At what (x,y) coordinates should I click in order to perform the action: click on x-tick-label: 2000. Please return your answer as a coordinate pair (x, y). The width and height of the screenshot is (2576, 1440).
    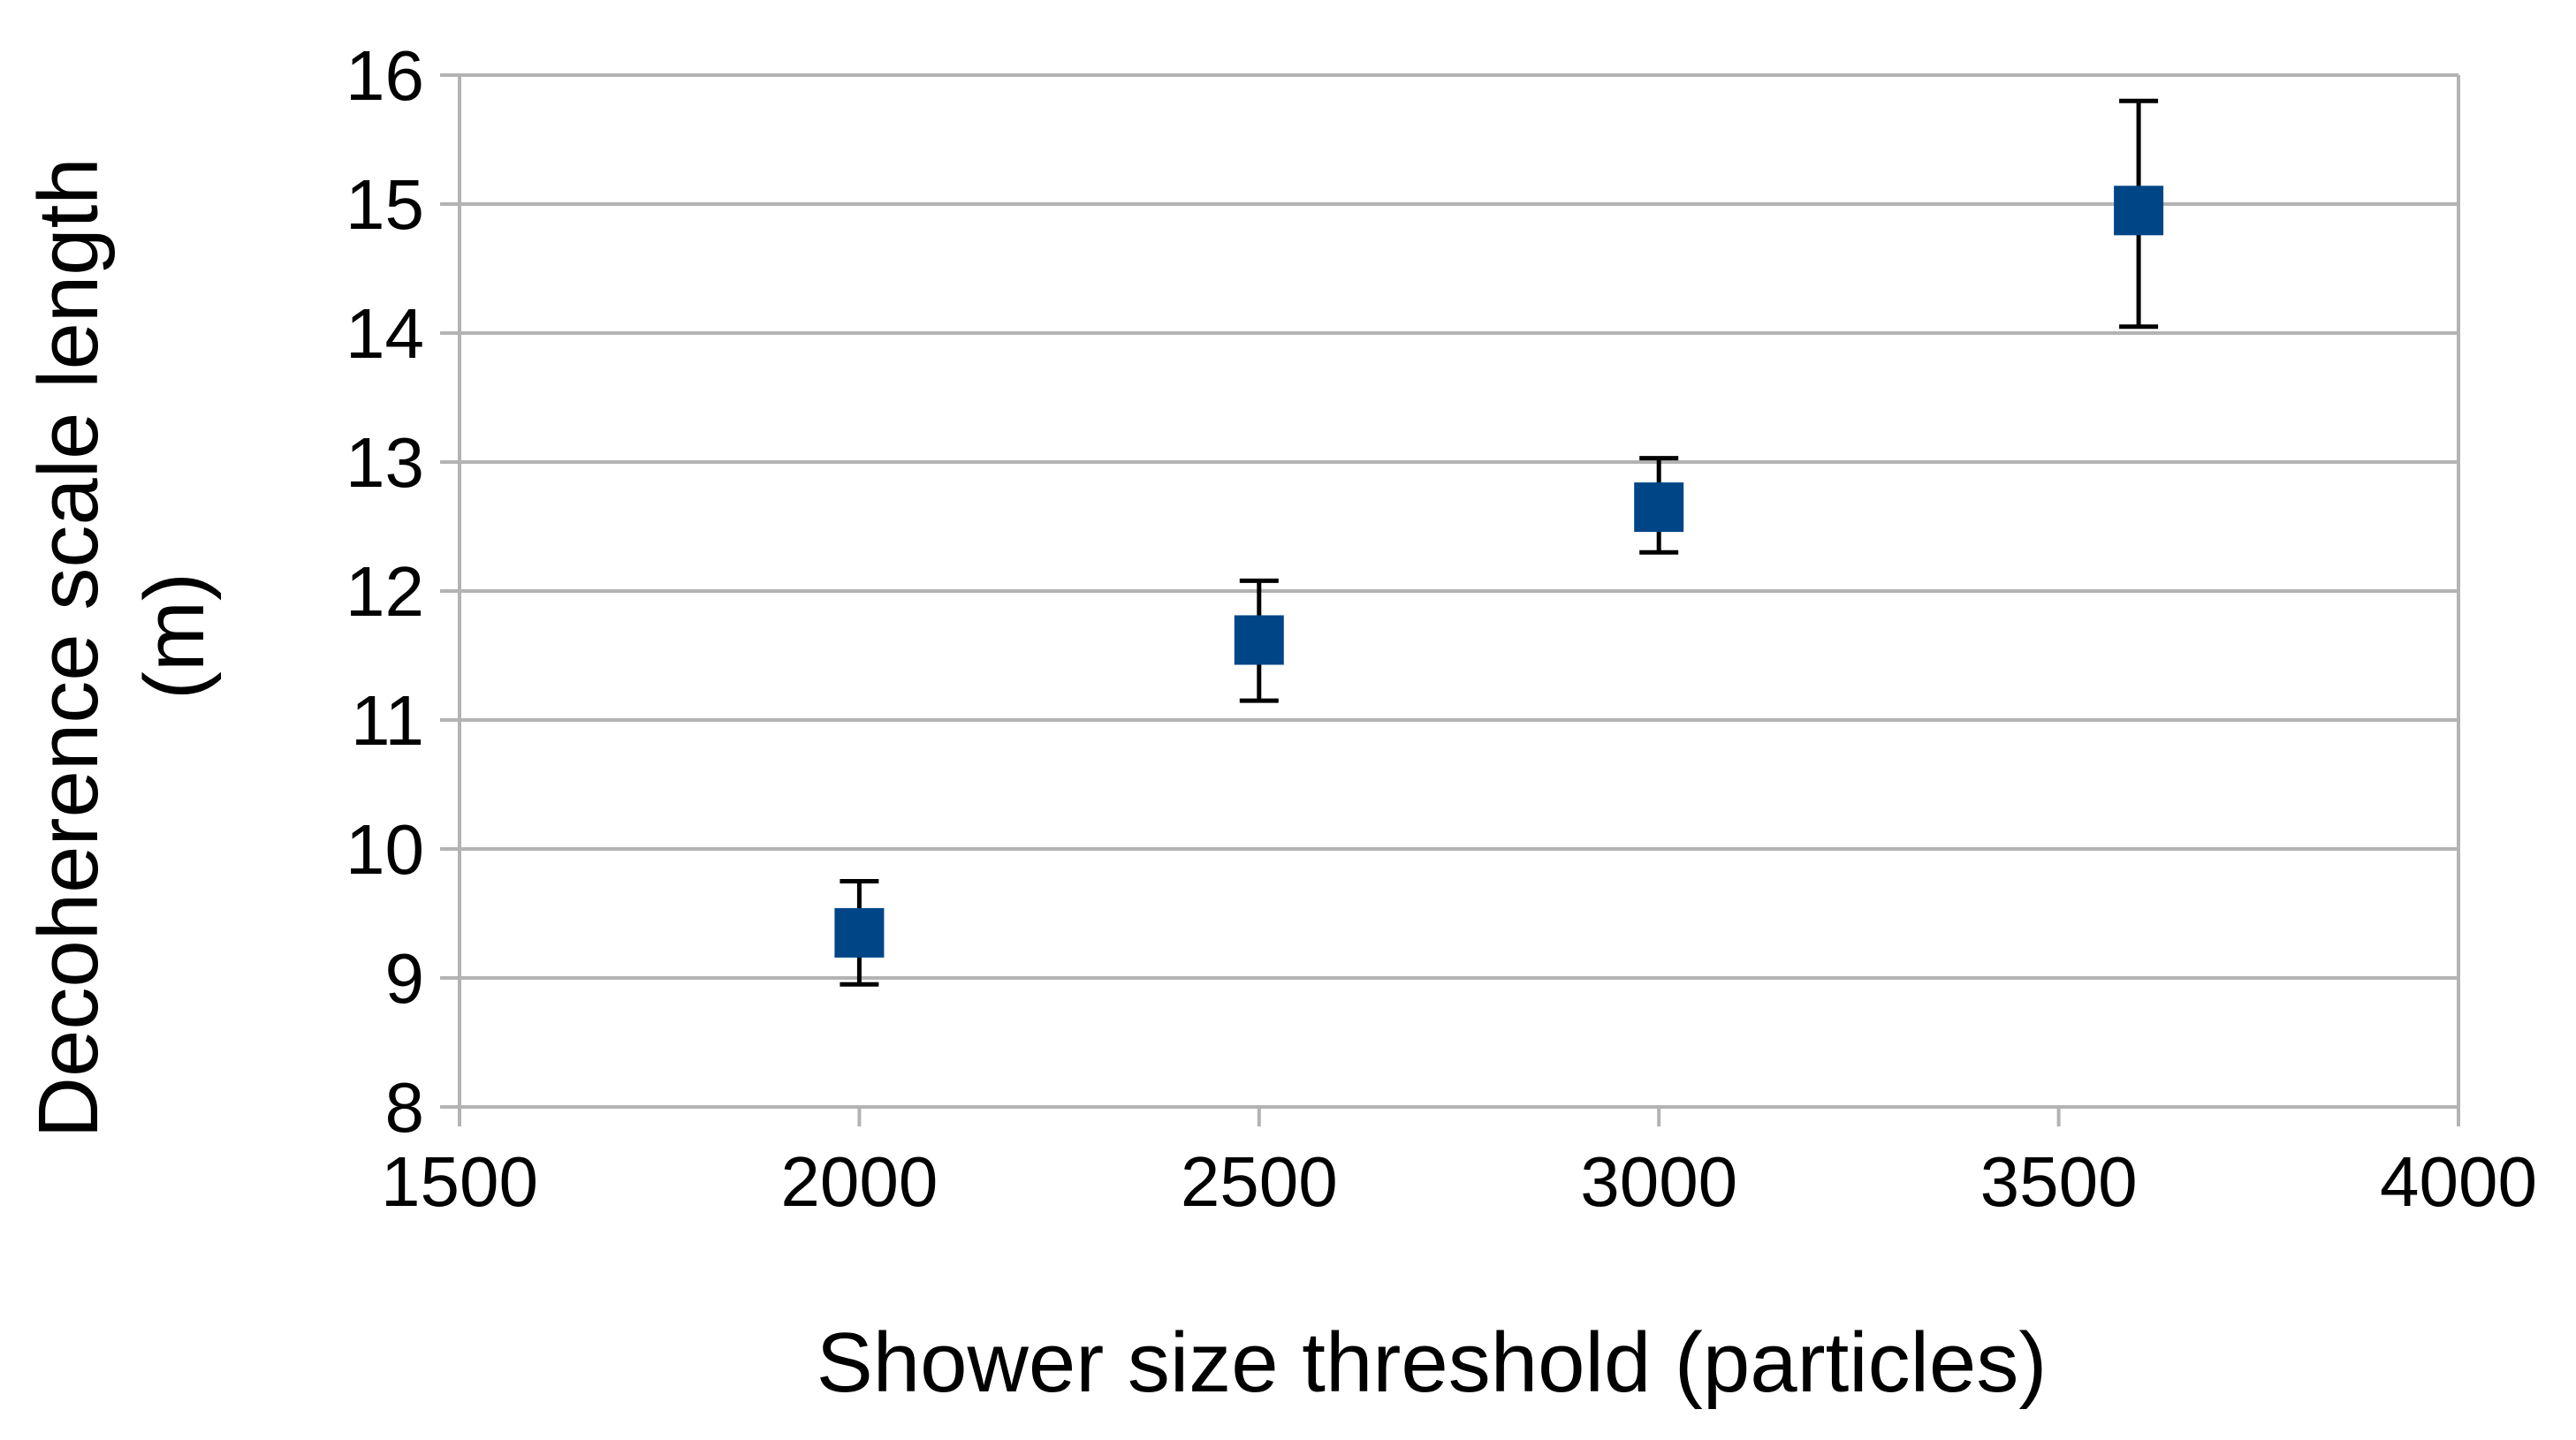
    Looking at the image, I should click on (859, 1181).